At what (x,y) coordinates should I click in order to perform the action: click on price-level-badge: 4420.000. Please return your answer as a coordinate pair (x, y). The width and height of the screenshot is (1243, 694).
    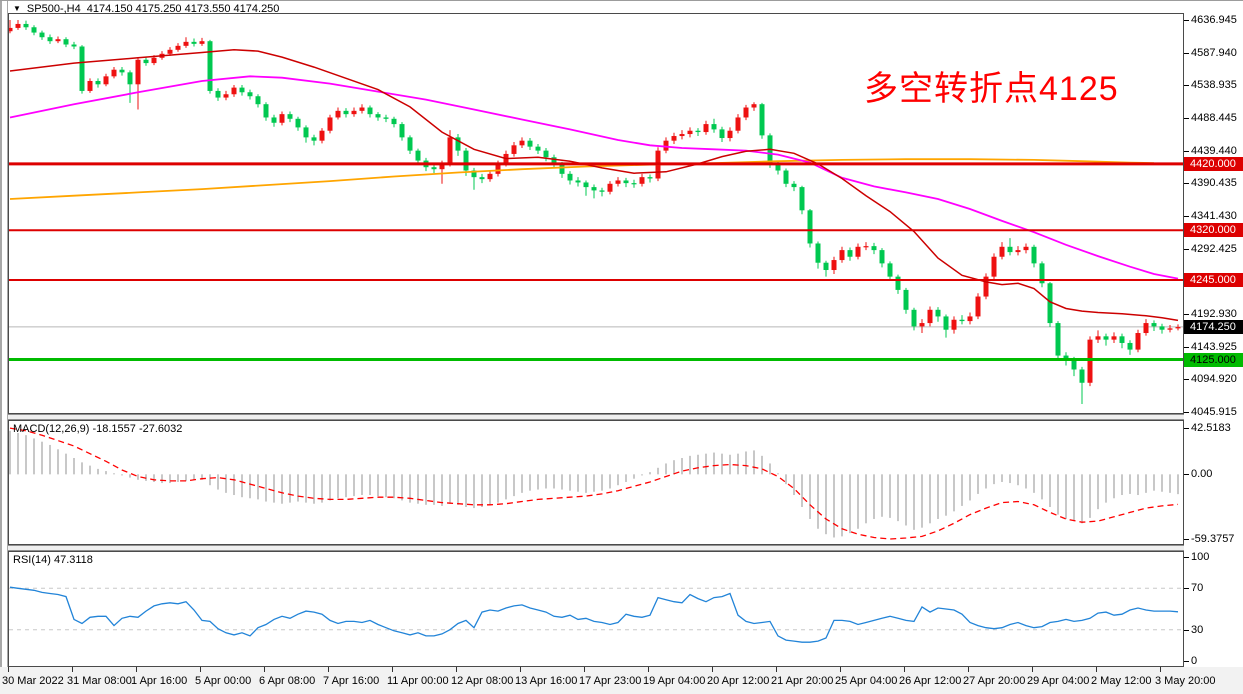
    Looking at the image, I should click on (1213, 164).